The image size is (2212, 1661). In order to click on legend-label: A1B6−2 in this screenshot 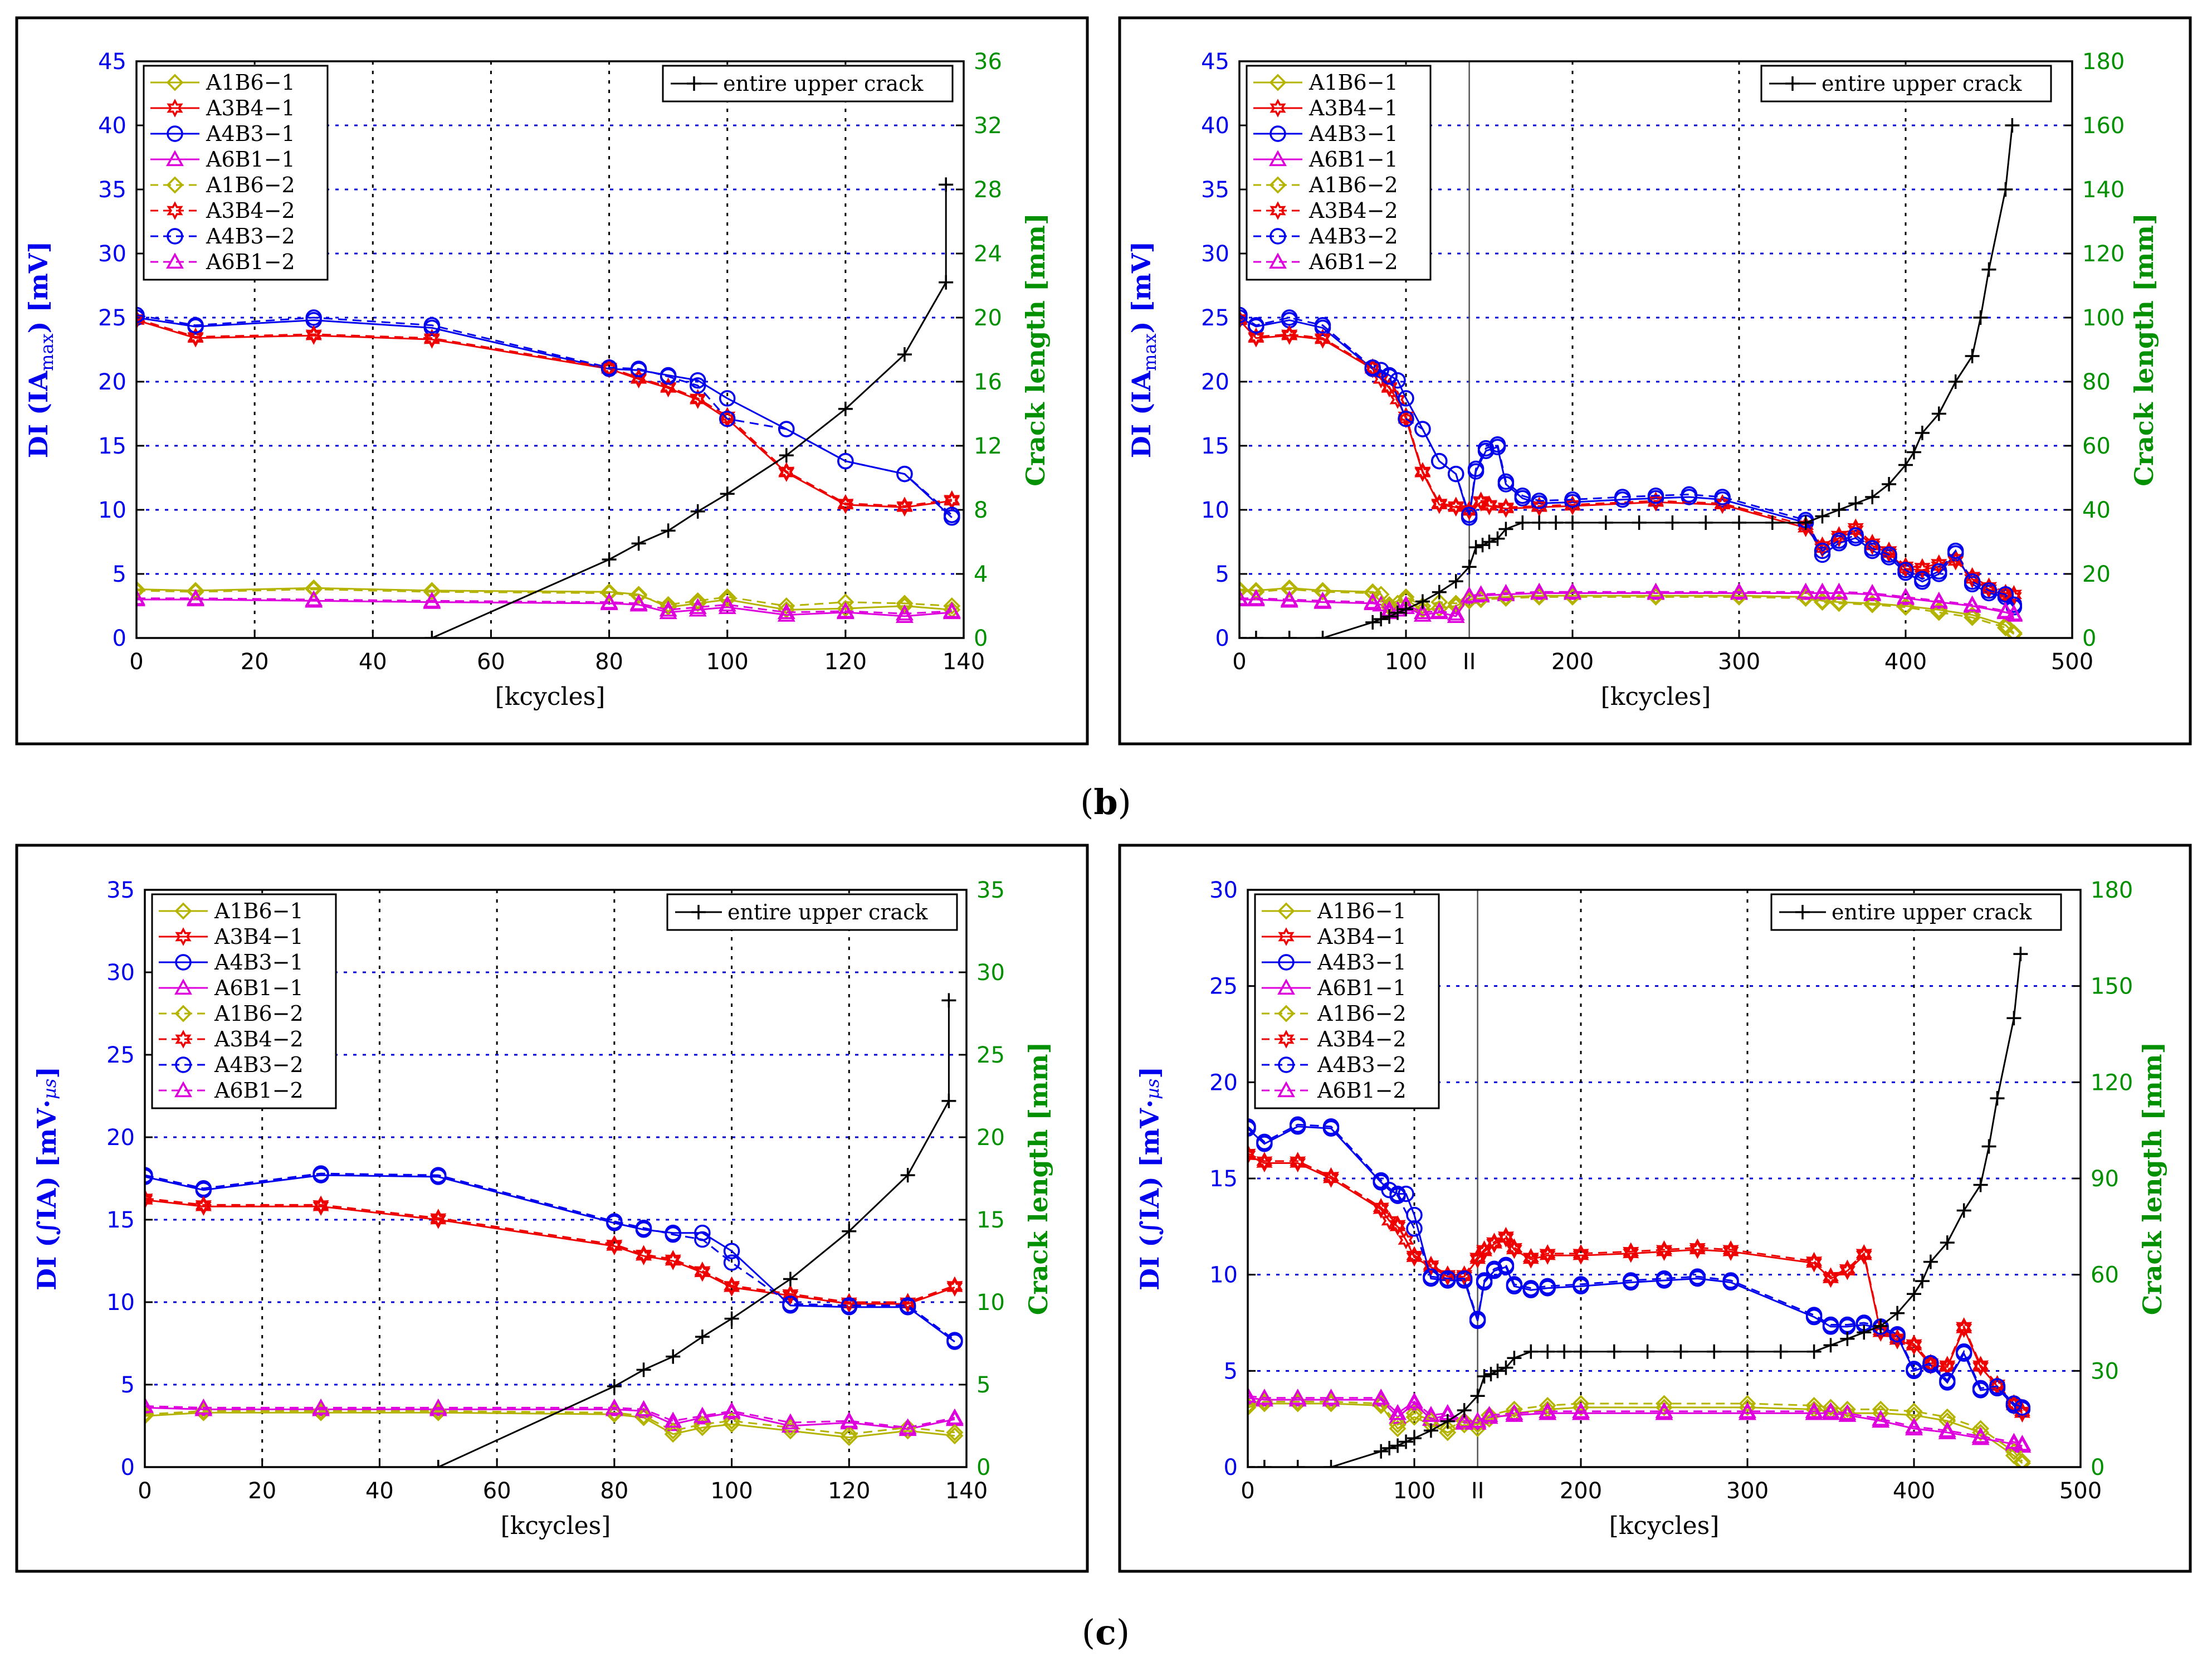, I will do `click(1353, 185)`.